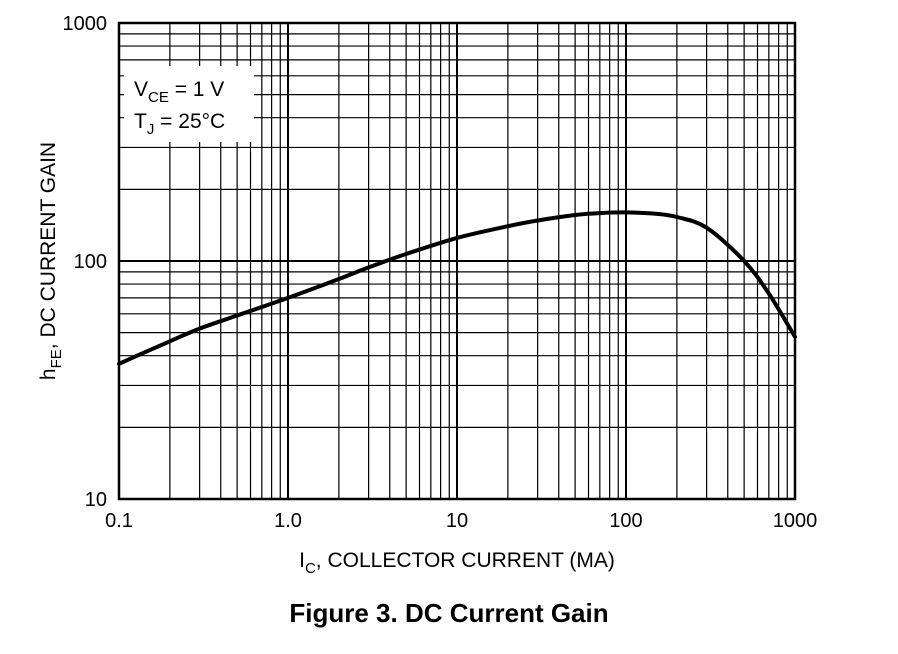 This screenshot has width=898, height=654. I want to click on x-tick-label: 0.1, so click(119, 521).